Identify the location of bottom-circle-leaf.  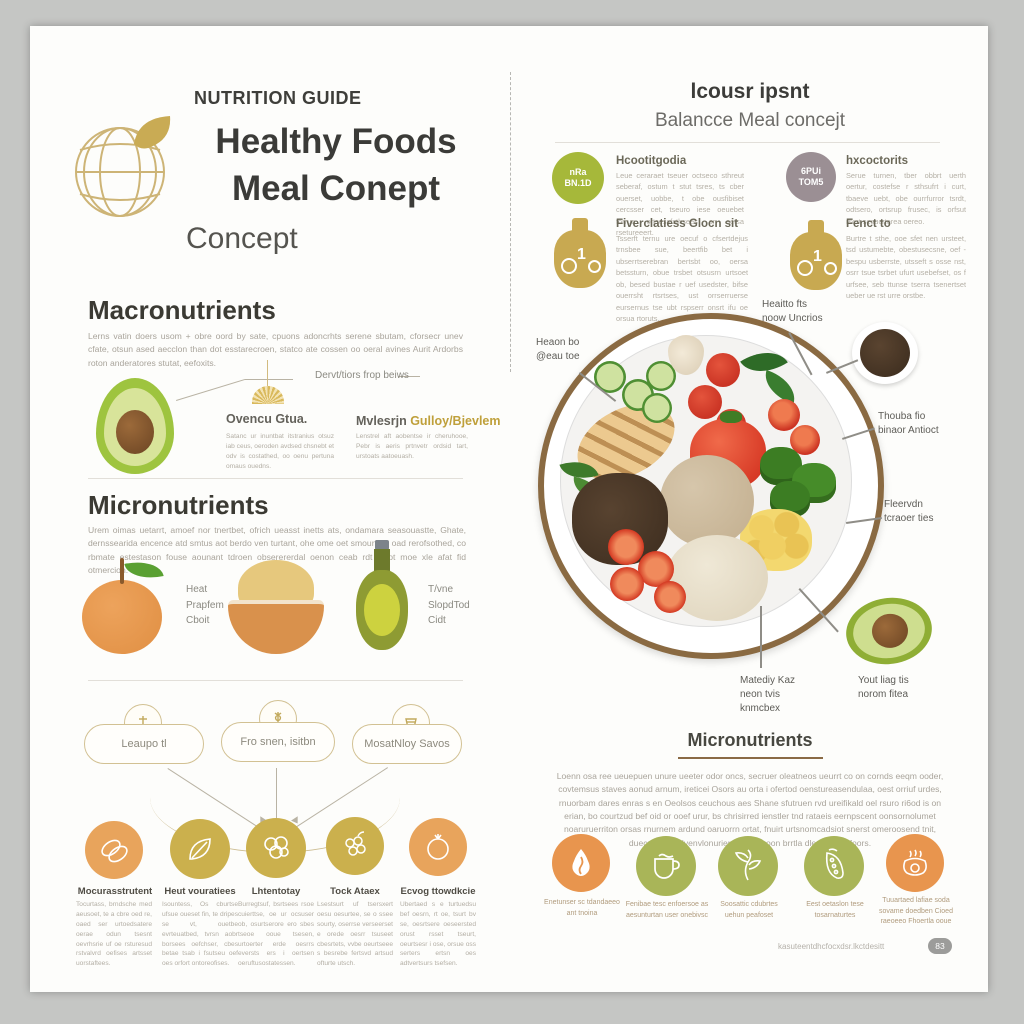
(200, 849).